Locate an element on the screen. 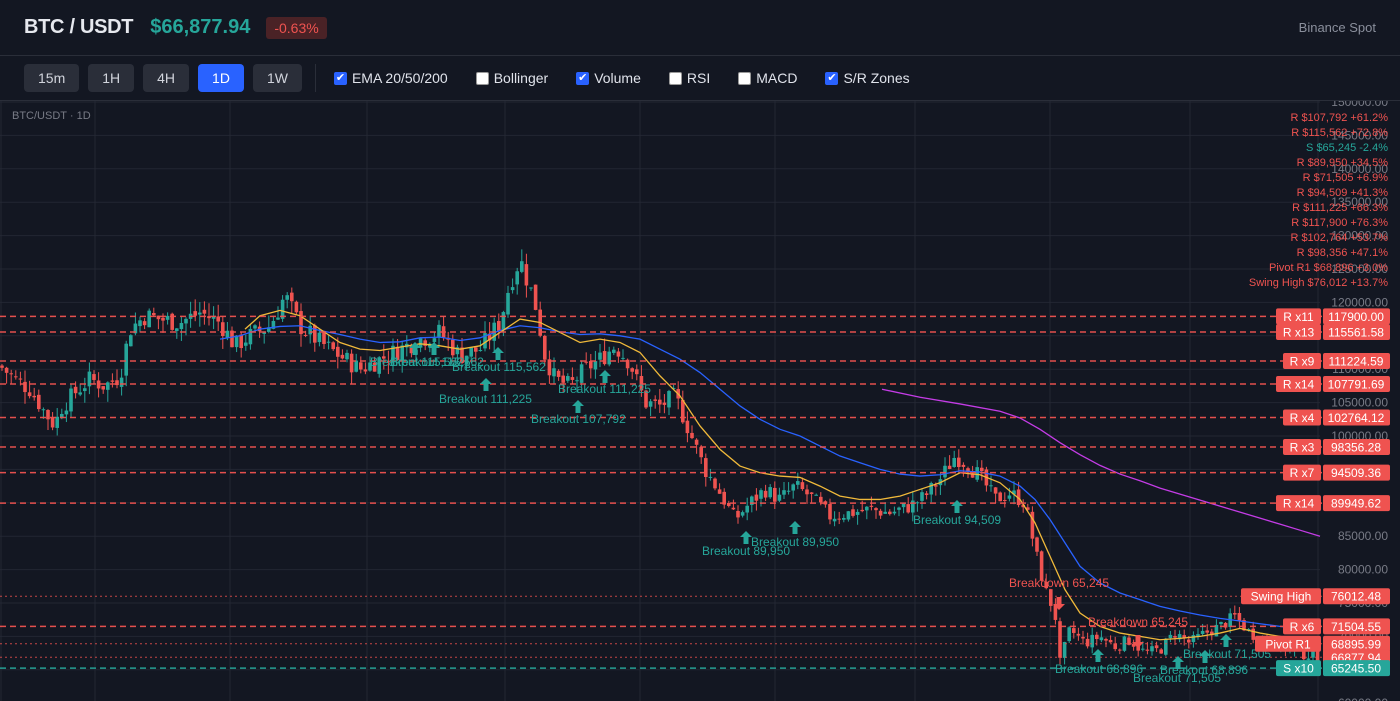 This screenshot has height=701, width=1400. svg-text: 115561.58 is located at coordinates (1356, 333).